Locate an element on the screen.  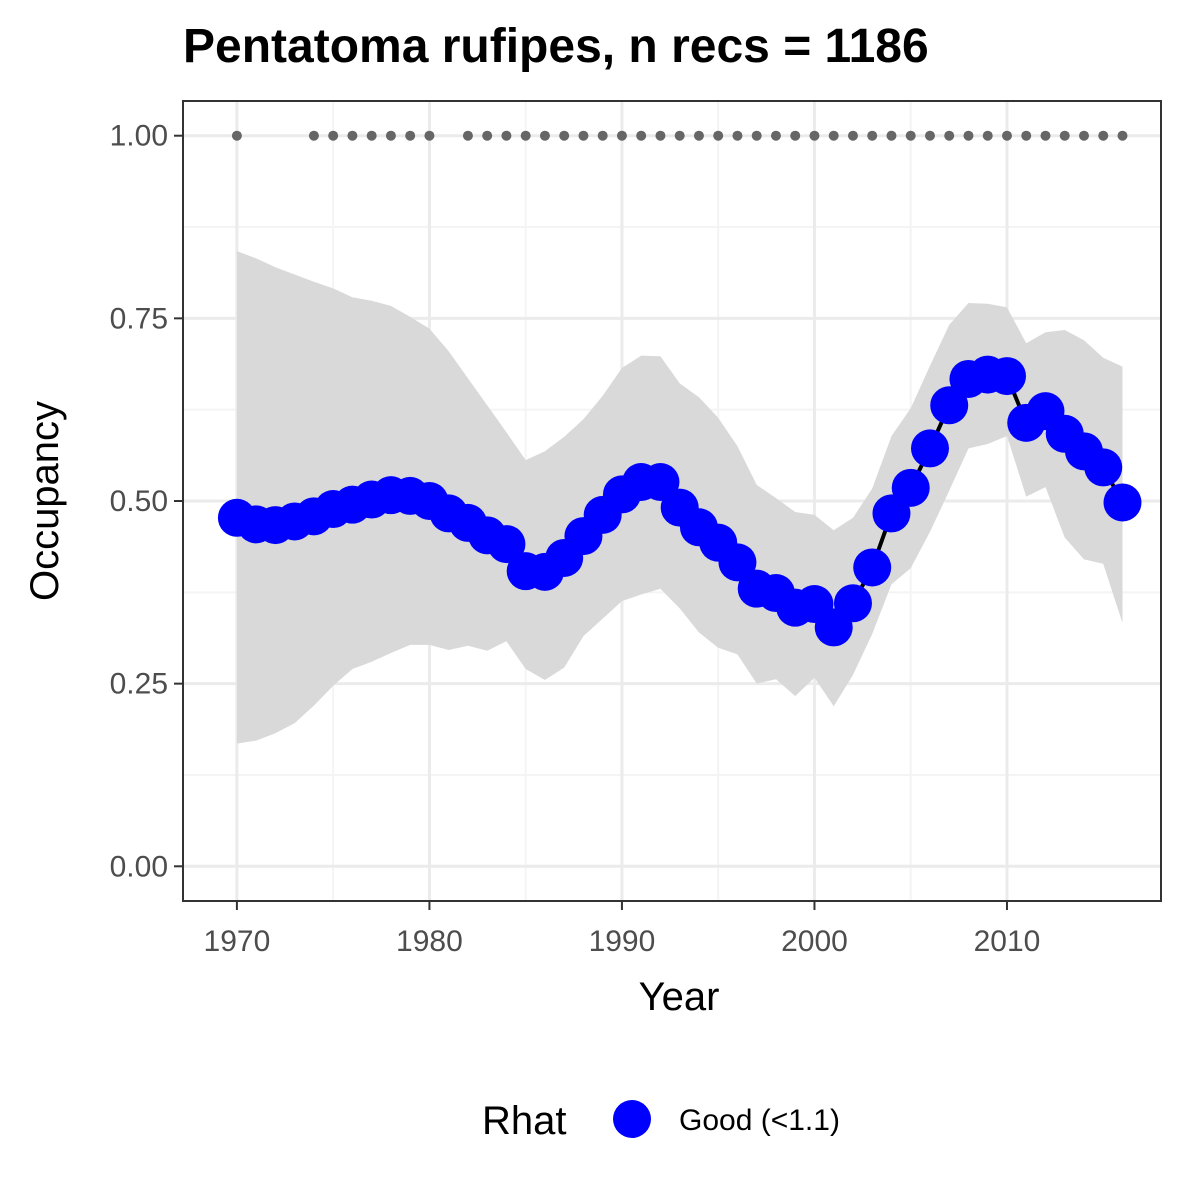
y-axis-title: Occupancy is located at coordinates (45, 501).